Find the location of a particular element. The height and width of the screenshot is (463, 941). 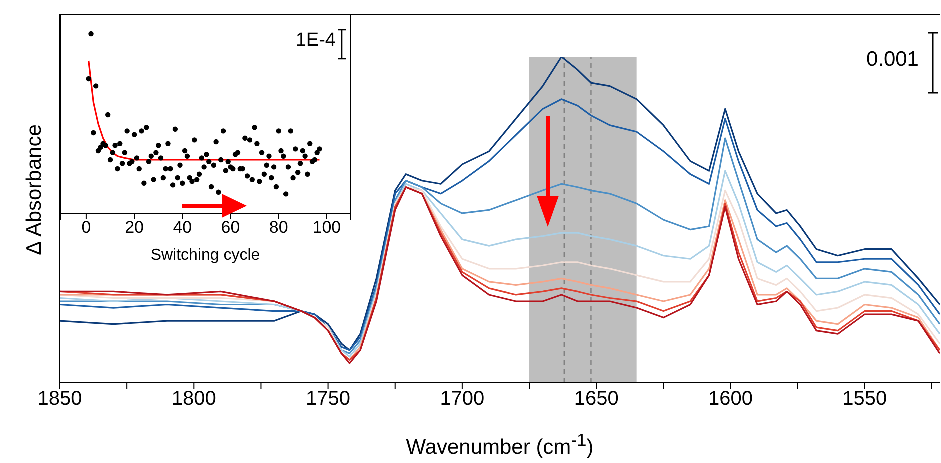

annotation: 0.001 is located at coordinates (892, 60).